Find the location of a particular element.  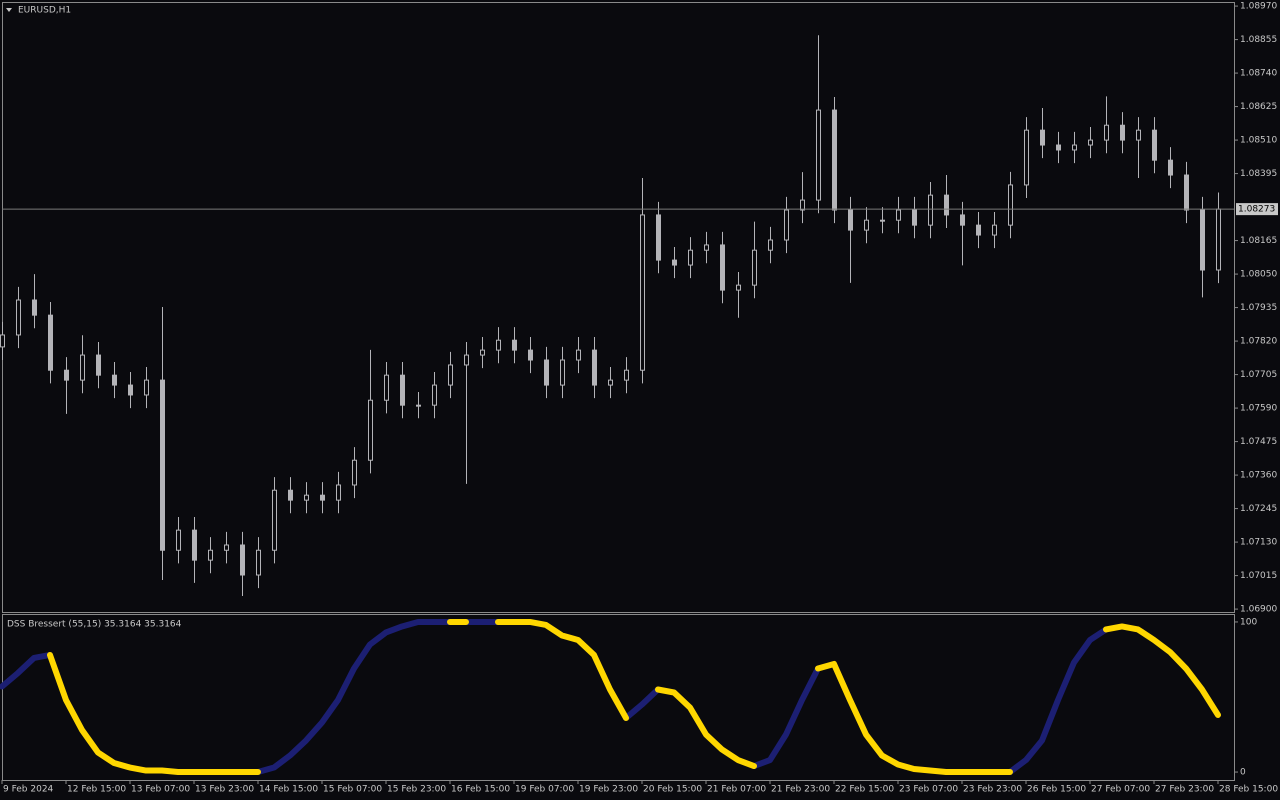

y-tick-label: 1.08625 is located at coordinates (1258, 107).